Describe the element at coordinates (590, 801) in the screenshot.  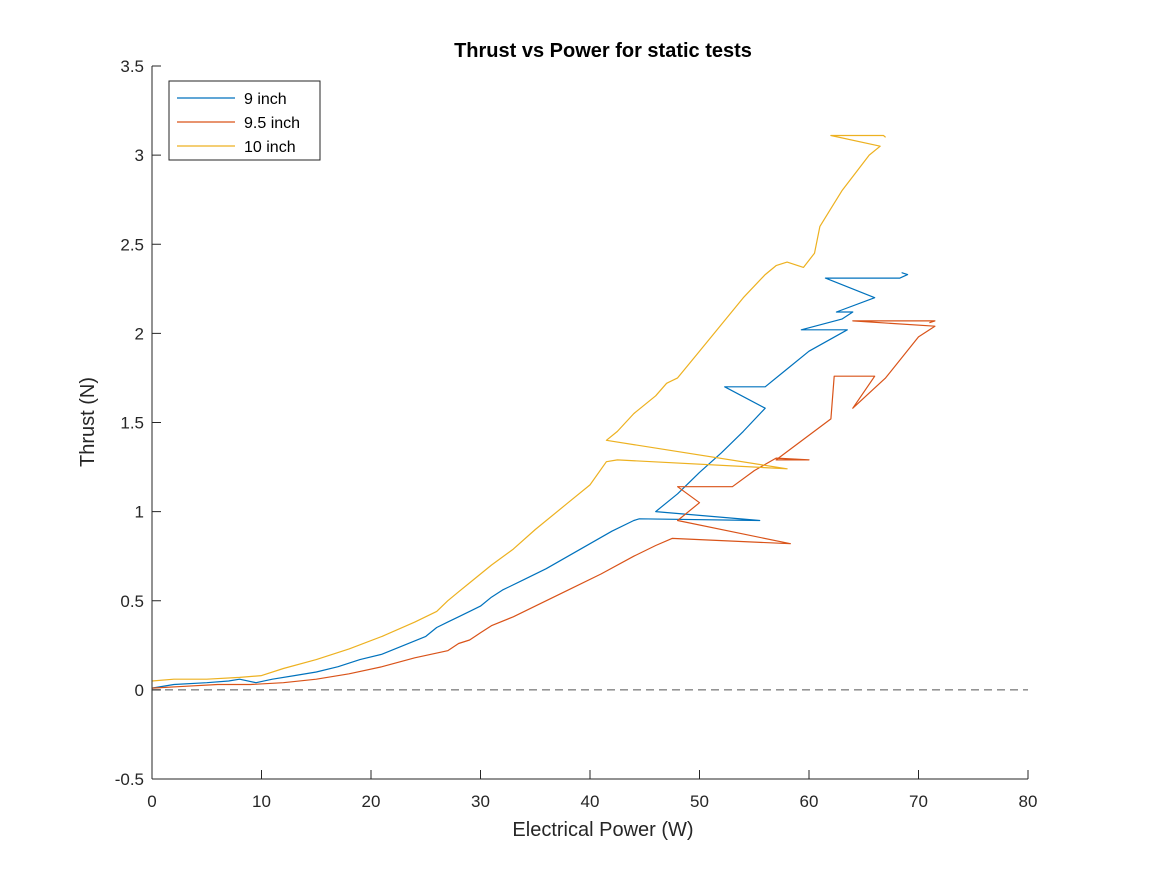
I see `x-tick-label: 40` at that location.